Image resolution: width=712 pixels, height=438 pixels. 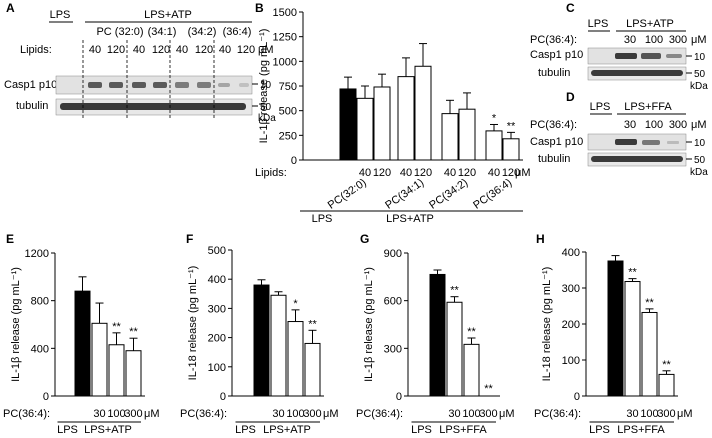 I want to click on panel-letter-d: D, so click(x=570, y=97).